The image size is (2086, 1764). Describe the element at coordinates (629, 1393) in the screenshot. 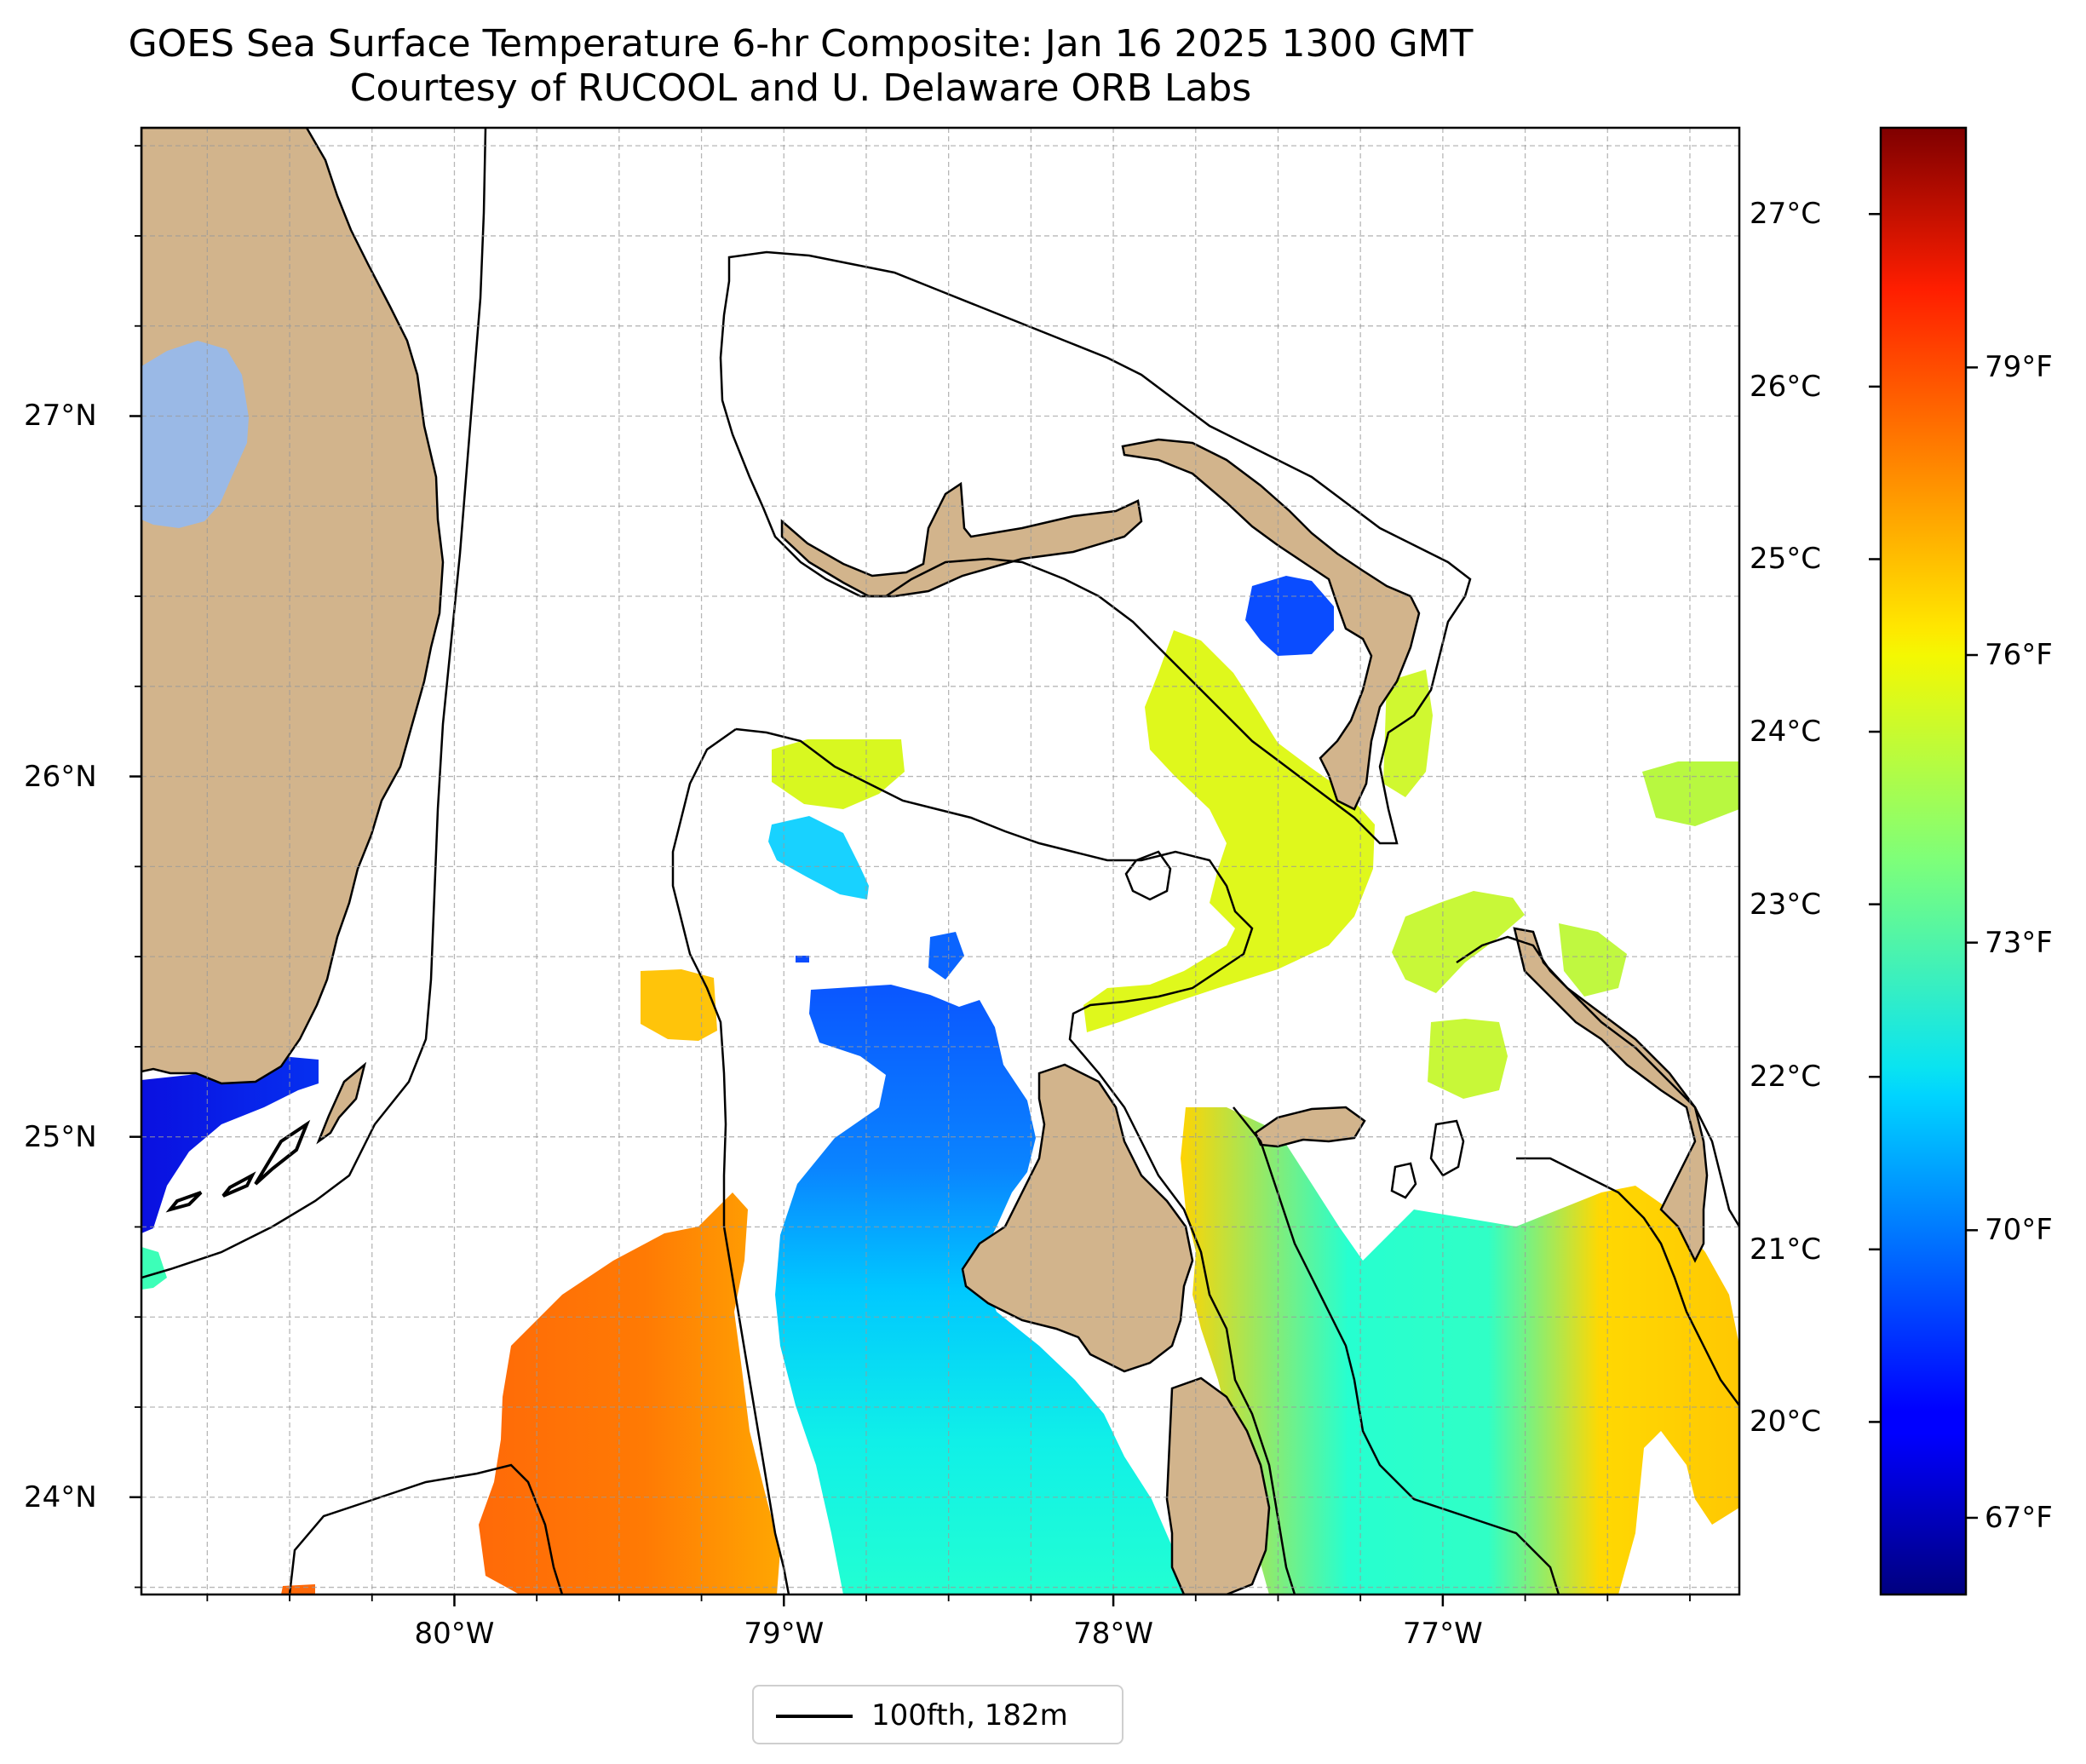

I see `sst-orange-warm-patch` at that location.